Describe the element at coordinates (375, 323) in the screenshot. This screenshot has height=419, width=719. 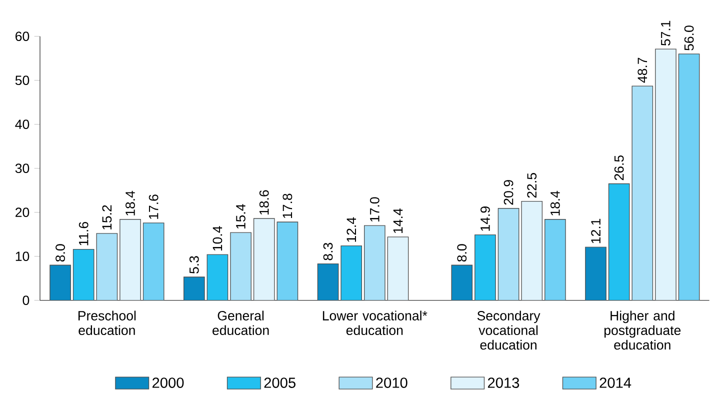
I see `x-tick-label: Lower vocational* education` at that location.